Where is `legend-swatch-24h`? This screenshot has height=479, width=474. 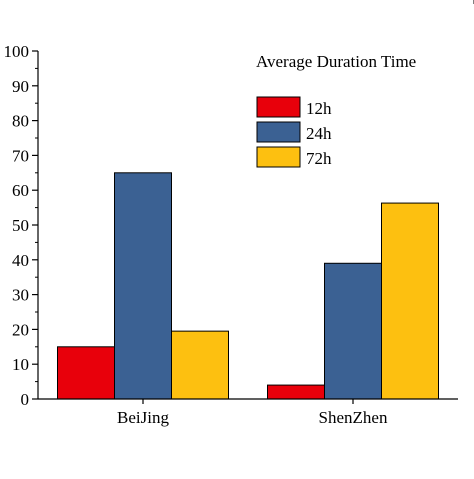 legend-swatch-24h is located at coordinates (278, 132).